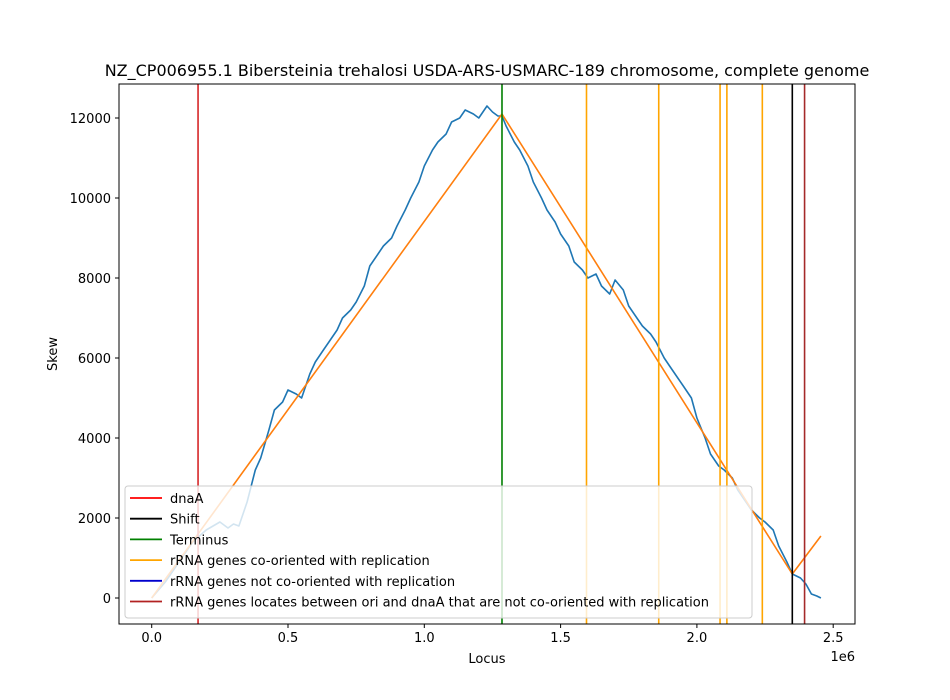  I want to click on legend-label: Shift, so click(185, 520).